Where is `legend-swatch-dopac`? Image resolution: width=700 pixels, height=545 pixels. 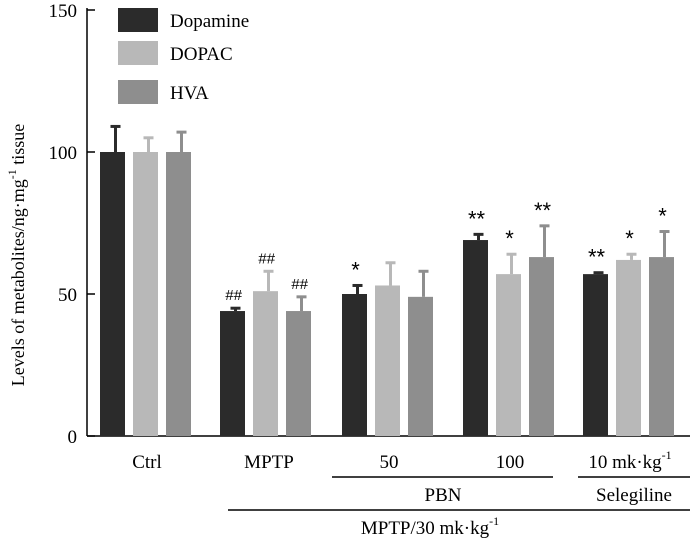
legend-swatch-dopac is located at coordinates (138, 53).